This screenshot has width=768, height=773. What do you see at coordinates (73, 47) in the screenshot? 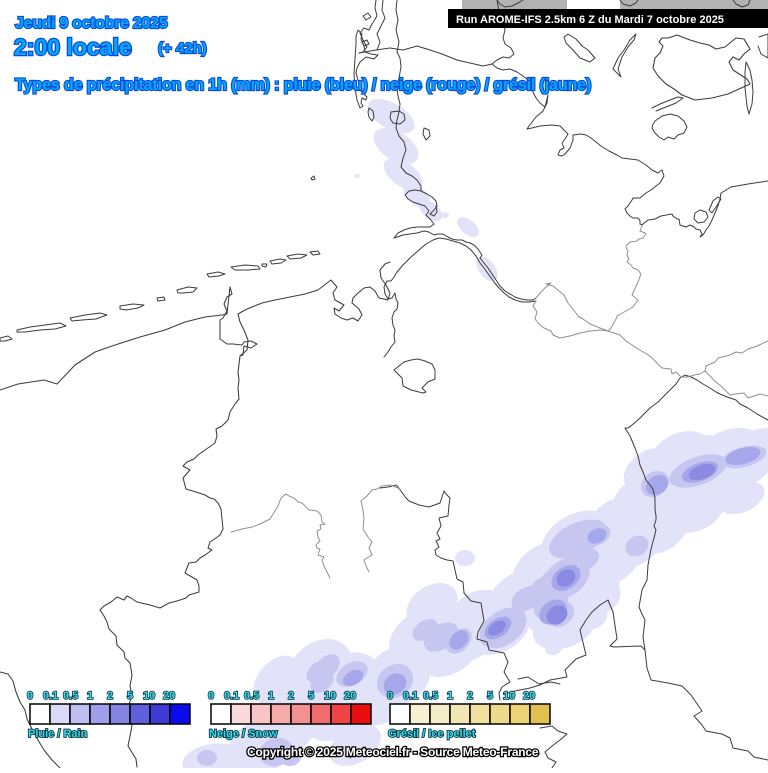
I see `svg-text: 2:00 locale` at bounding box center [73, 47].